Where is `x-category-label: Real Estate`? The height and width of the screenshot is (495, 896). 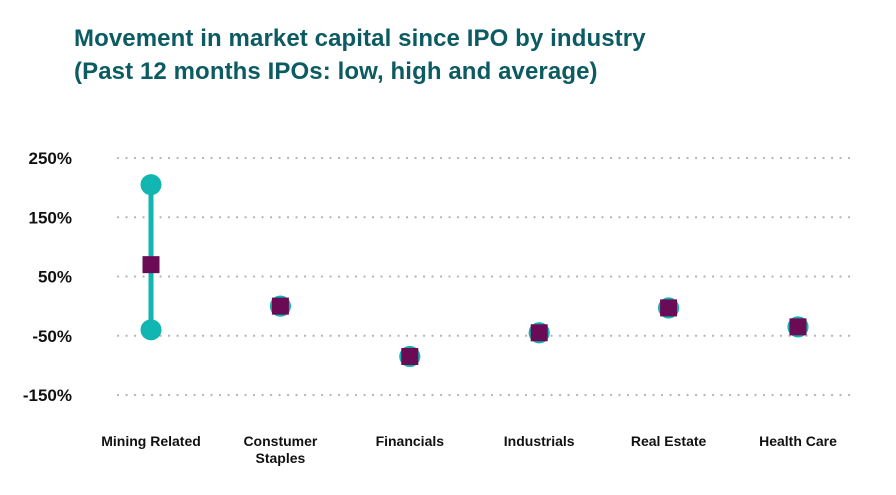 x-category-label: Real Estate is located at coordinates (669, 441).